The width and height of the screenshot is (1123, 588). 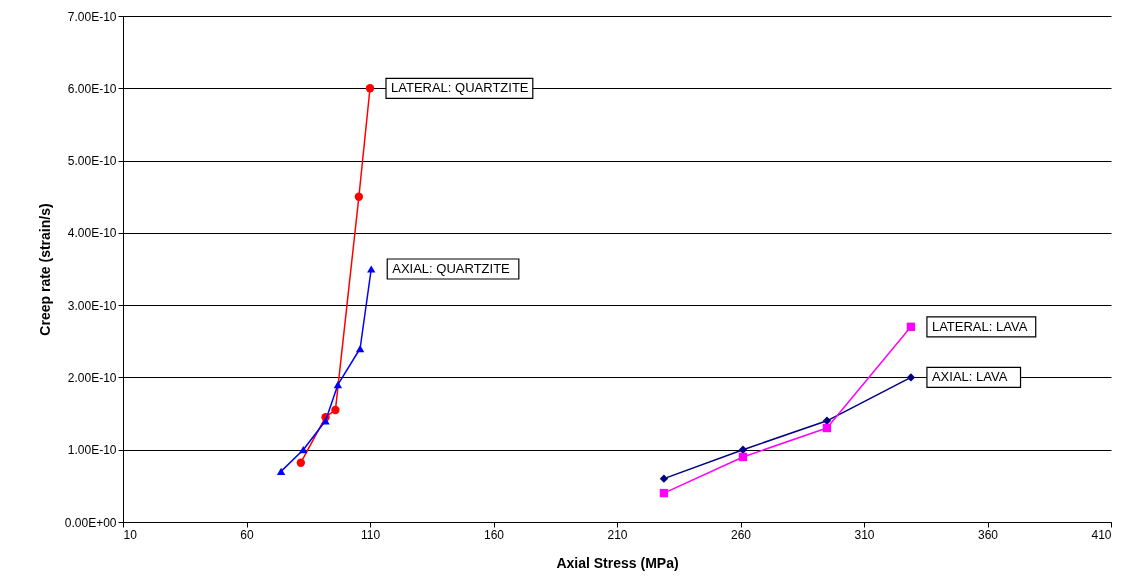 What do you see at coordinates (460, 88) in the screenshot?
I see `series-label: LATERAL: QUARTZITE` at bounding box center [460, 88].